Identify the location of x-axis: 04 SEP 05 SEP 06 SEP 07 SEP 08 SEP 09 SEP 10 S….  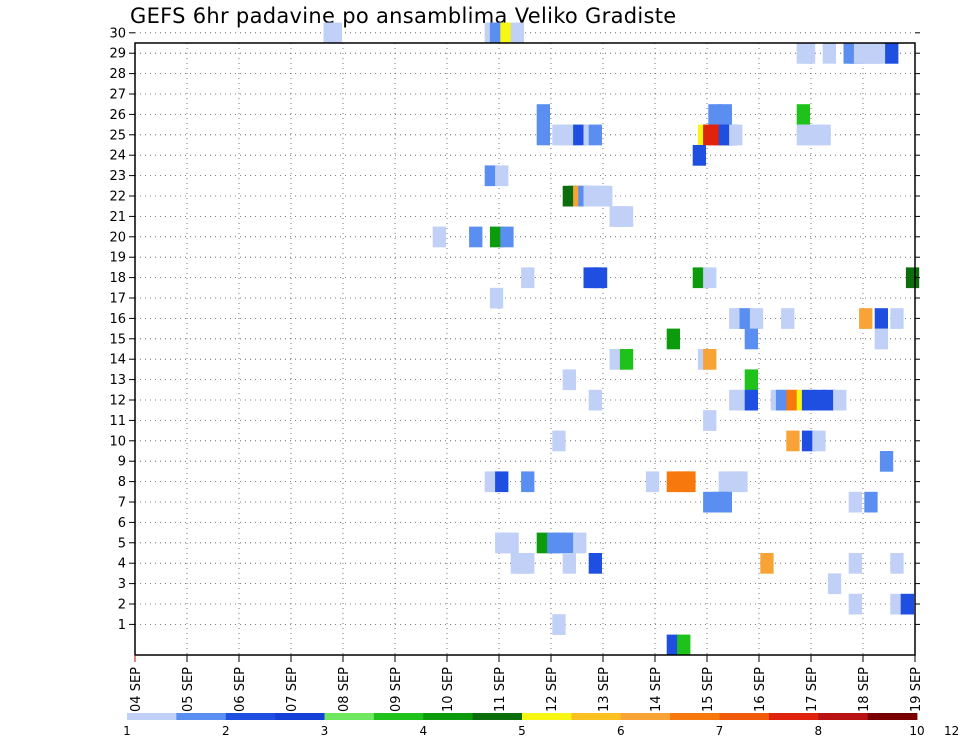
(526, 683).